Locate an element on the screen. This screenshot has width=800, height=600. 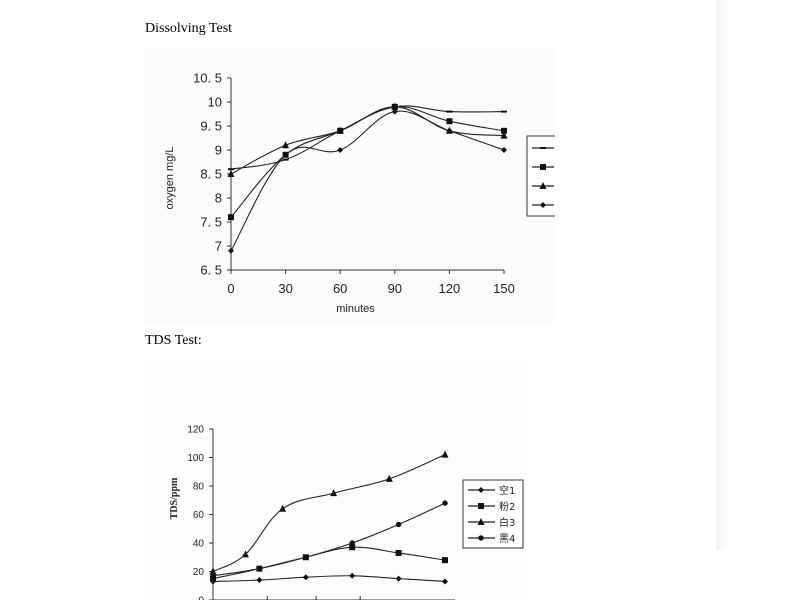
y-tick-label: 7 is located at coordinates (218, 246).